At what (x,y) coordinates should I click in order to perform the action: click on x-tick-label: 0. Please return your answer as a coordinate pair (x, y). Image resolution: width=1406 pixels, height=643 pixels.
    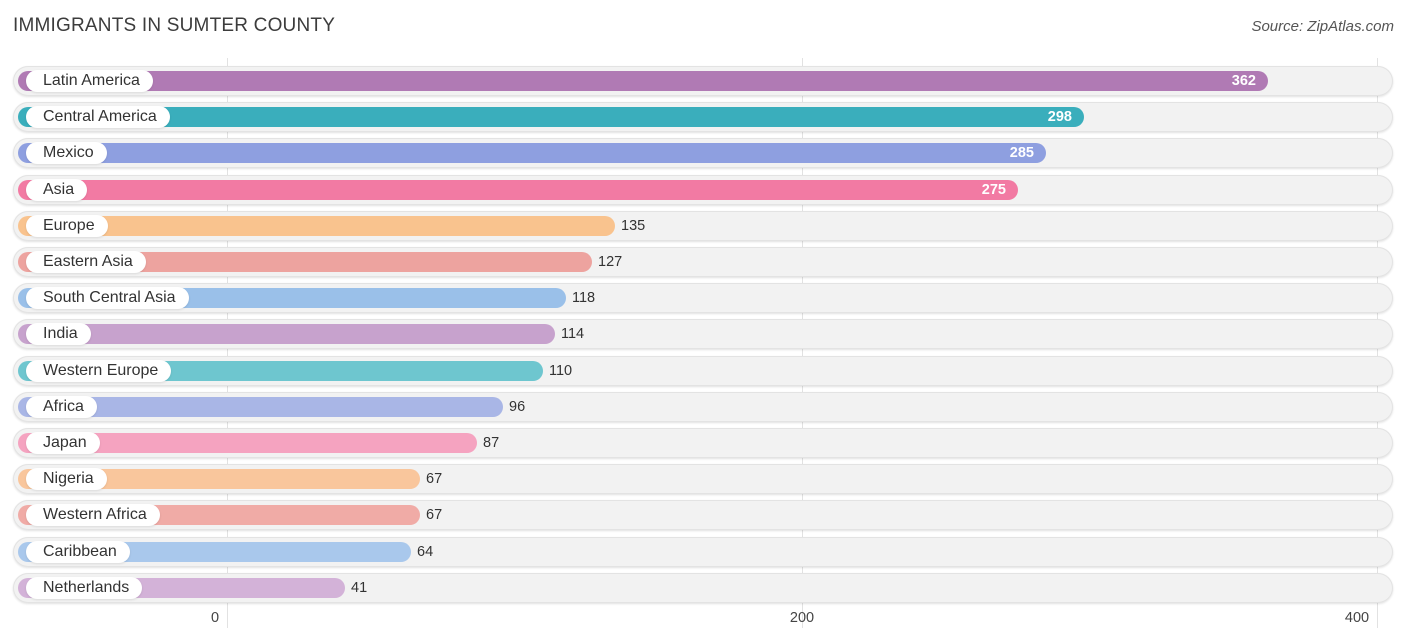
    Looking at the image, I should click on (215, 618).